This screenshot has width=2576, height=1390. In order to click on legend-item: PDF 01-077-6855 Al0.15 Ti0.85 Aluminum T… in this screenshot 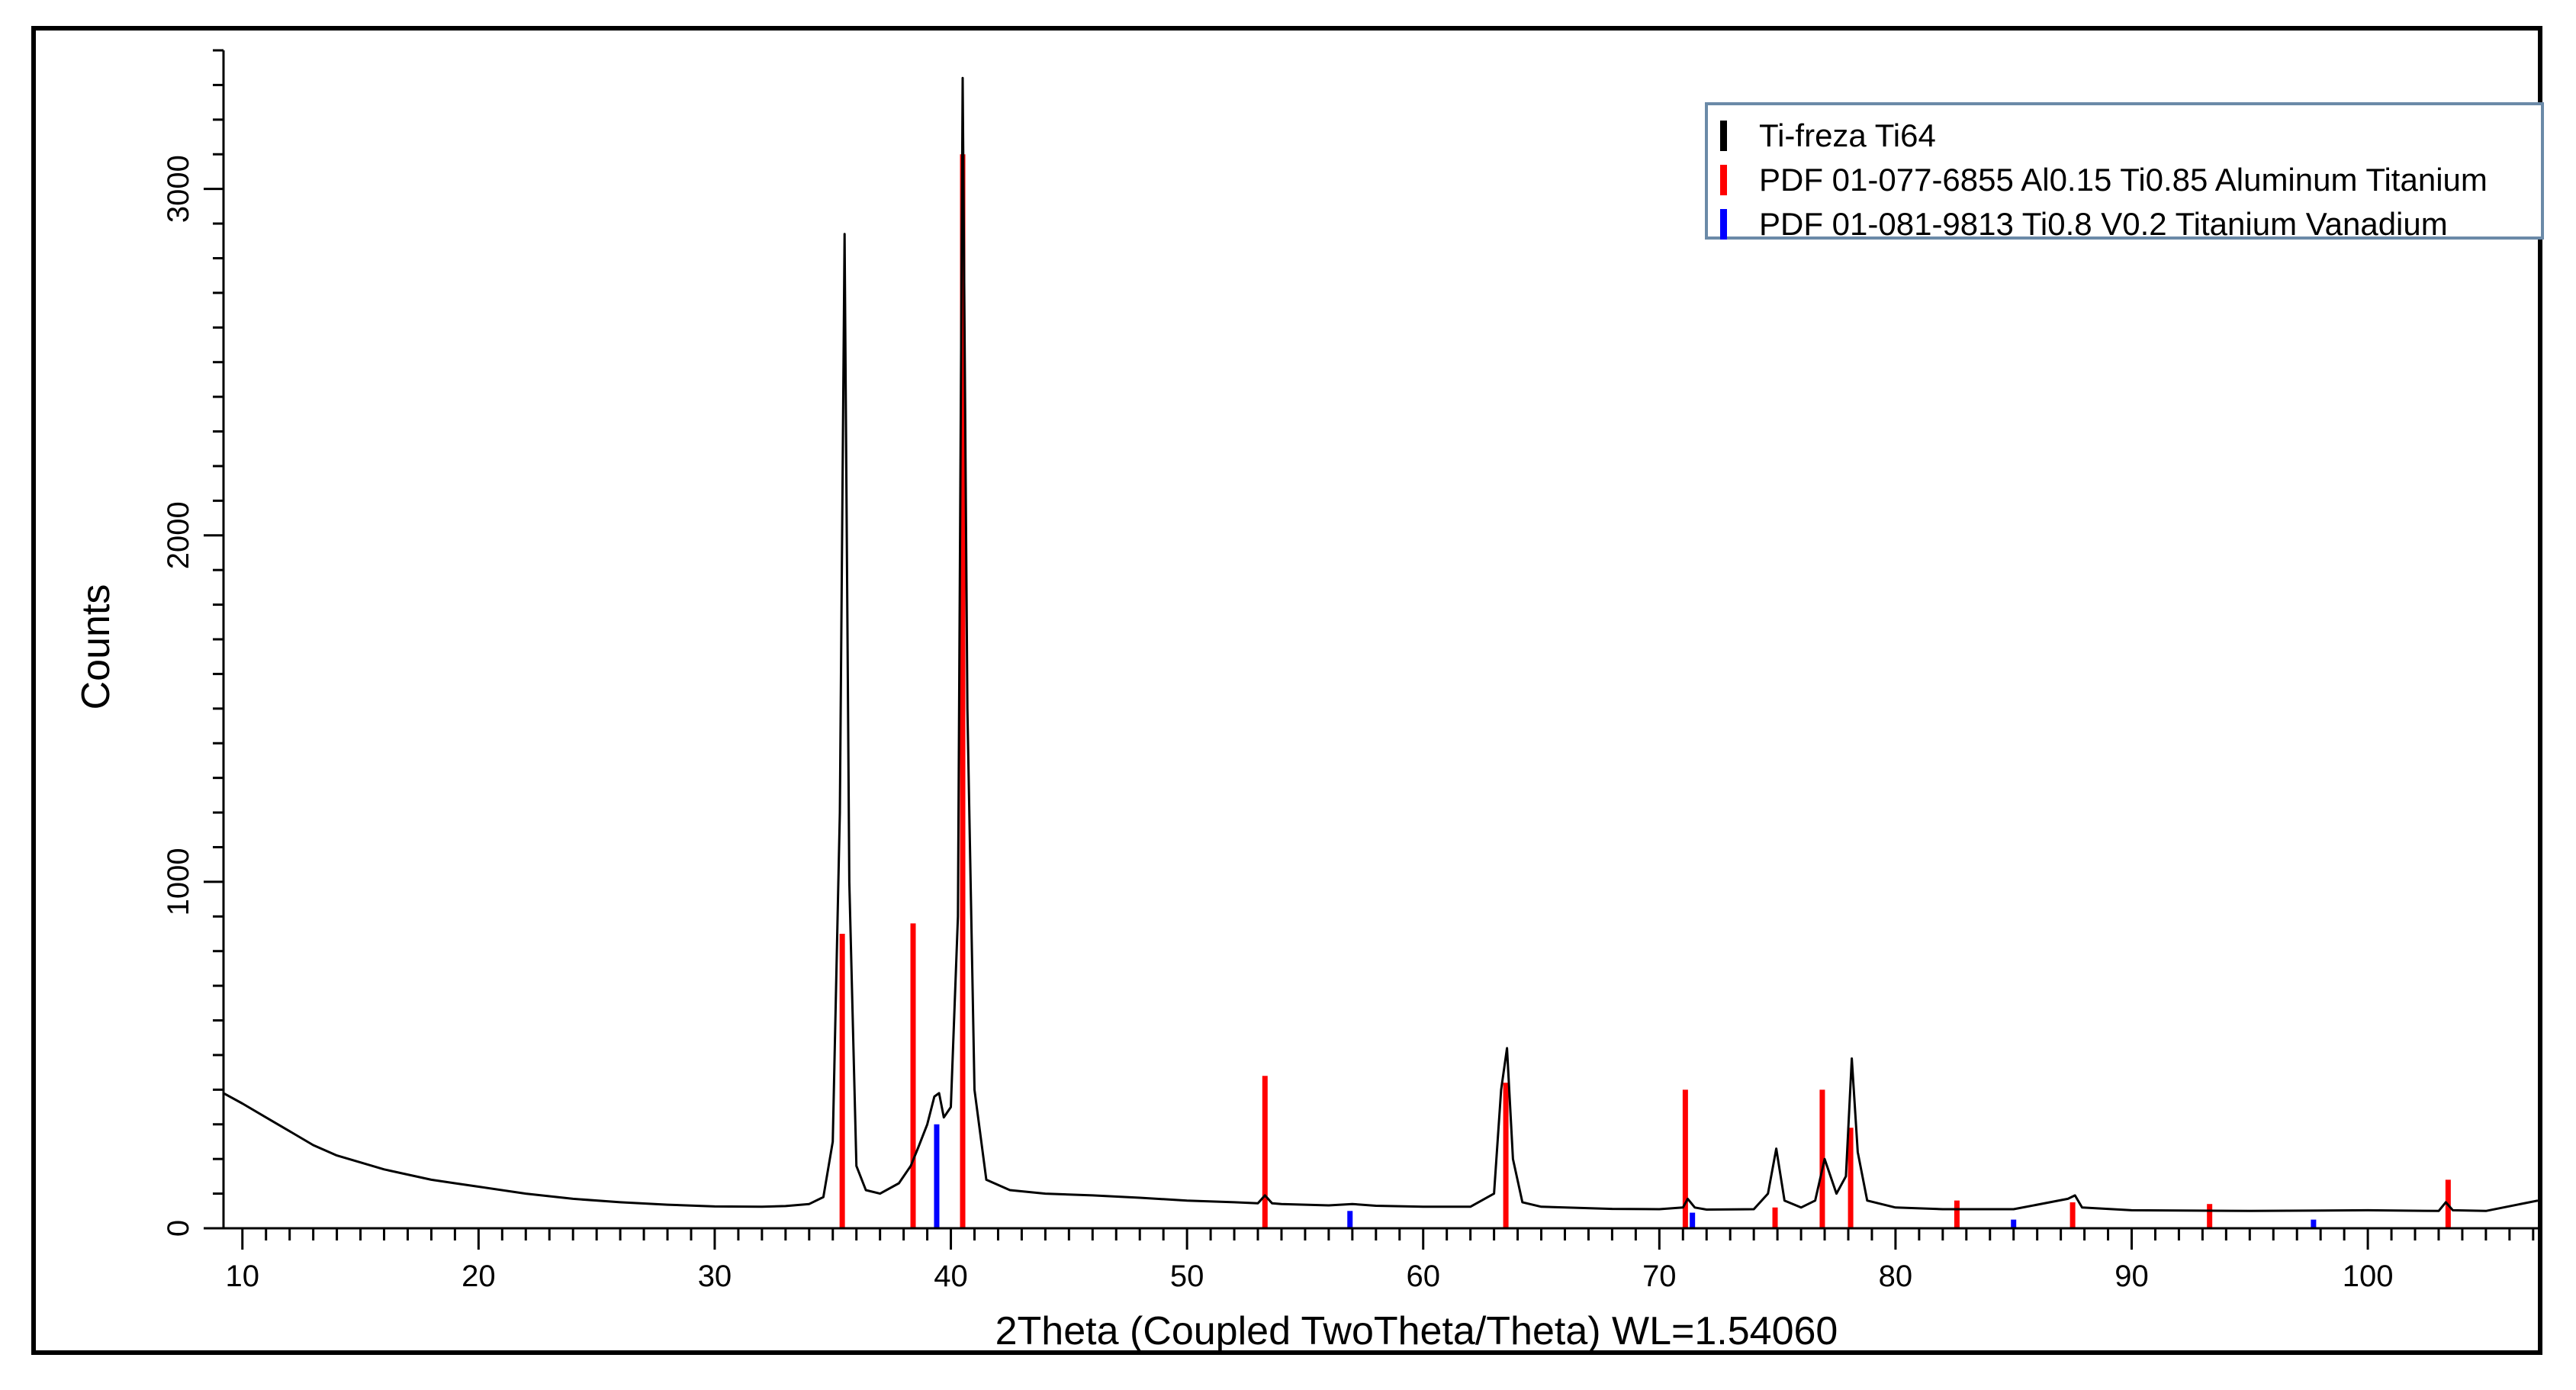, I will do `click(2104, 180)`.